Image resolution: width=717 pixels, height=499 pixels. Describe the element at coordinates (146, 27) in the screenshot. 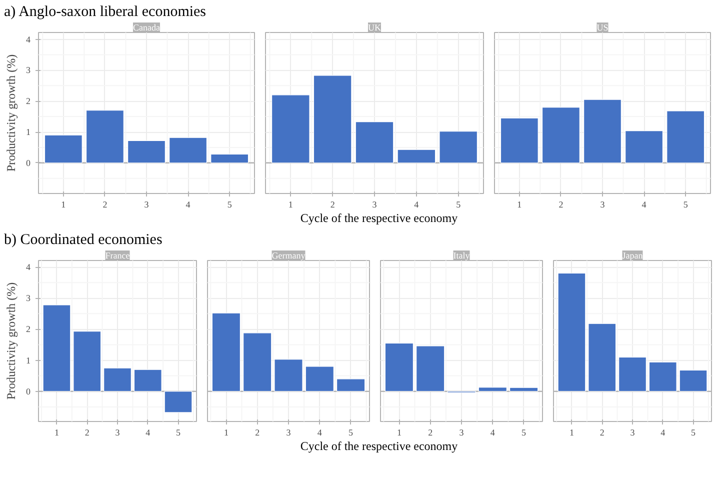

I see `chart-title: Canada` at that location.